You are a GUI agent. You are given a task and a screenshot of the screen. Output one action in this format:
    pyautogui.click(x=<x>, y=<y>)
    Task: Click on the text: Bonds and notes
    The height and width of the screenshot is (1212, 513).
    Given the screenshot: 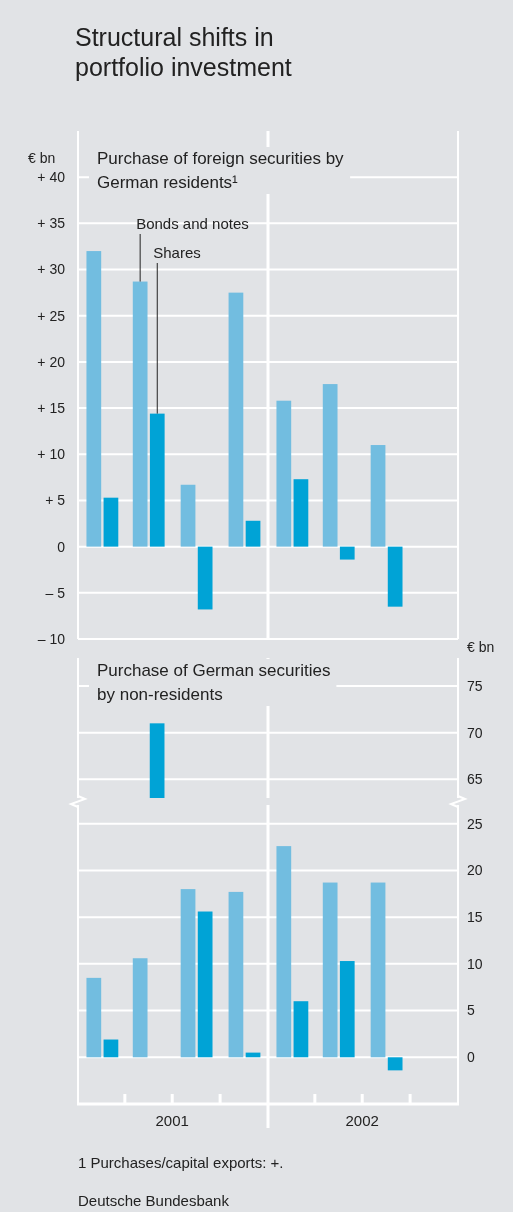 What is the action you would take?
    pyautogui.click(x=192, y=223)
    